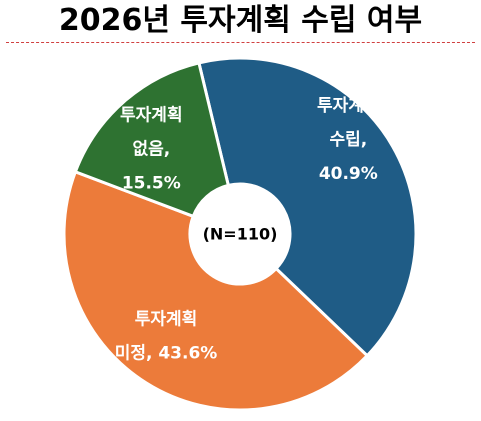  I want to click on center-label: (N=110), so click(240, 234).